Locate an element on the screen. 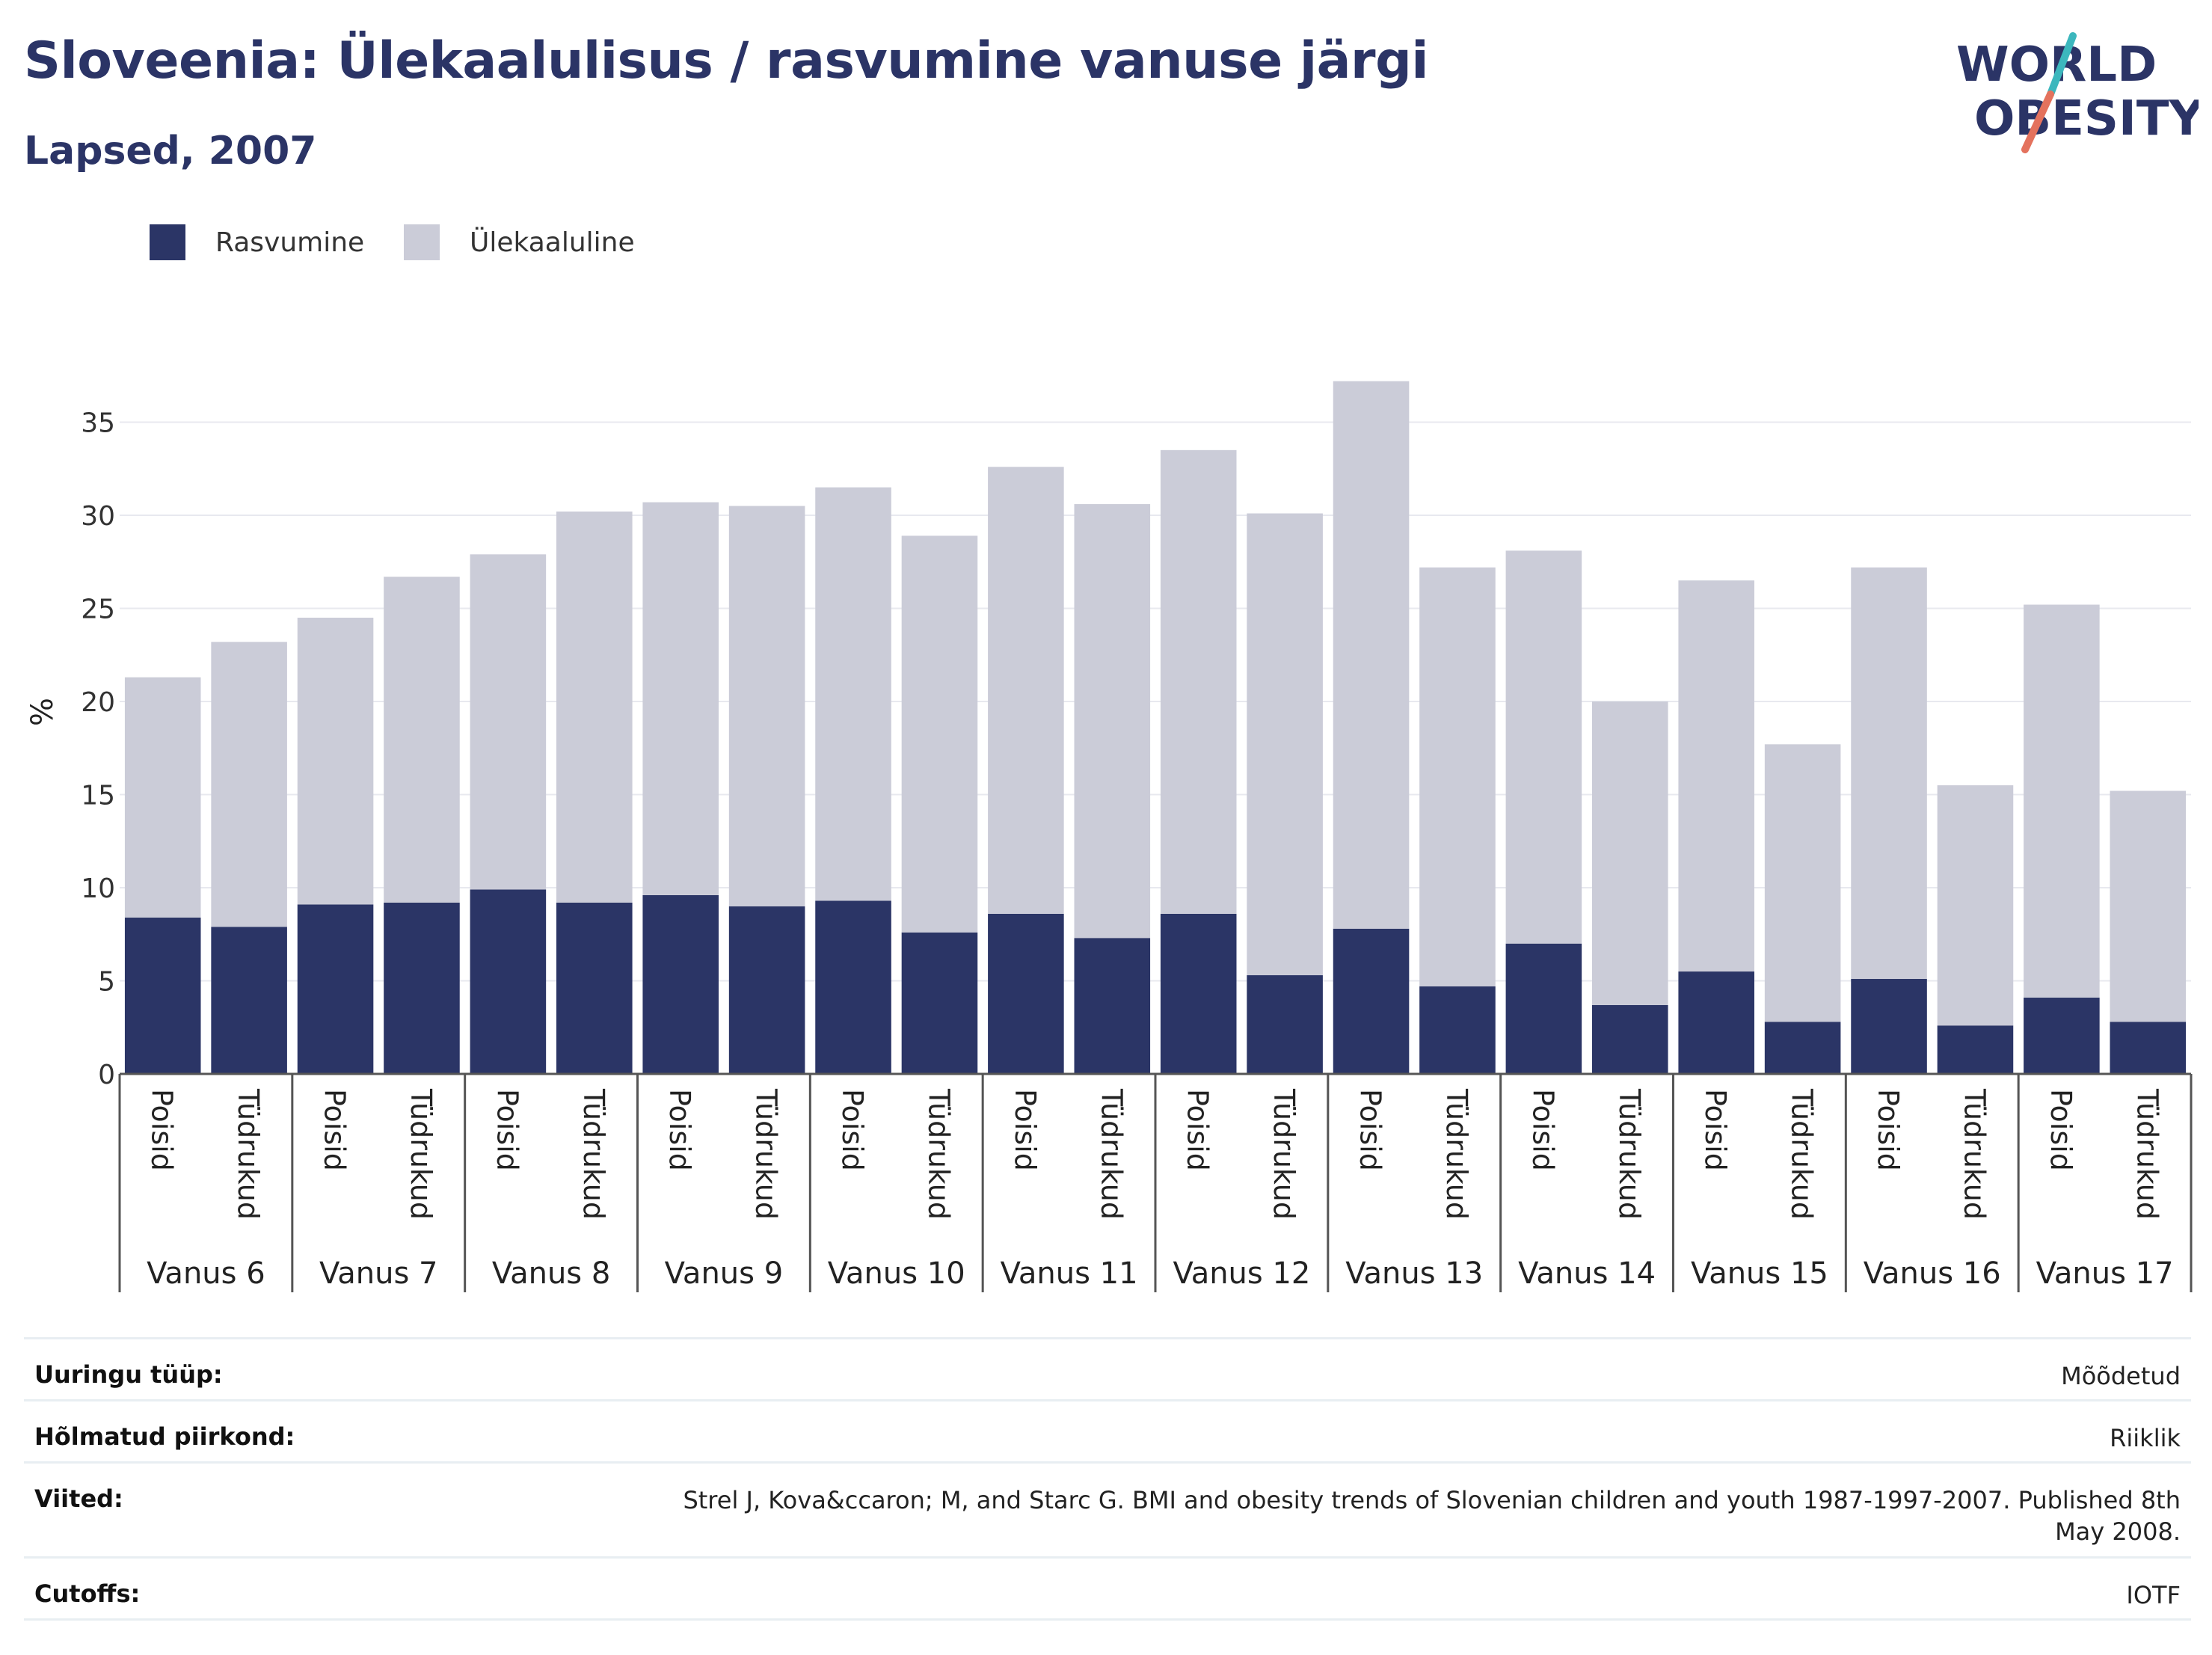  info-label: Cutoffs: is located at coordinates (87, 1593).